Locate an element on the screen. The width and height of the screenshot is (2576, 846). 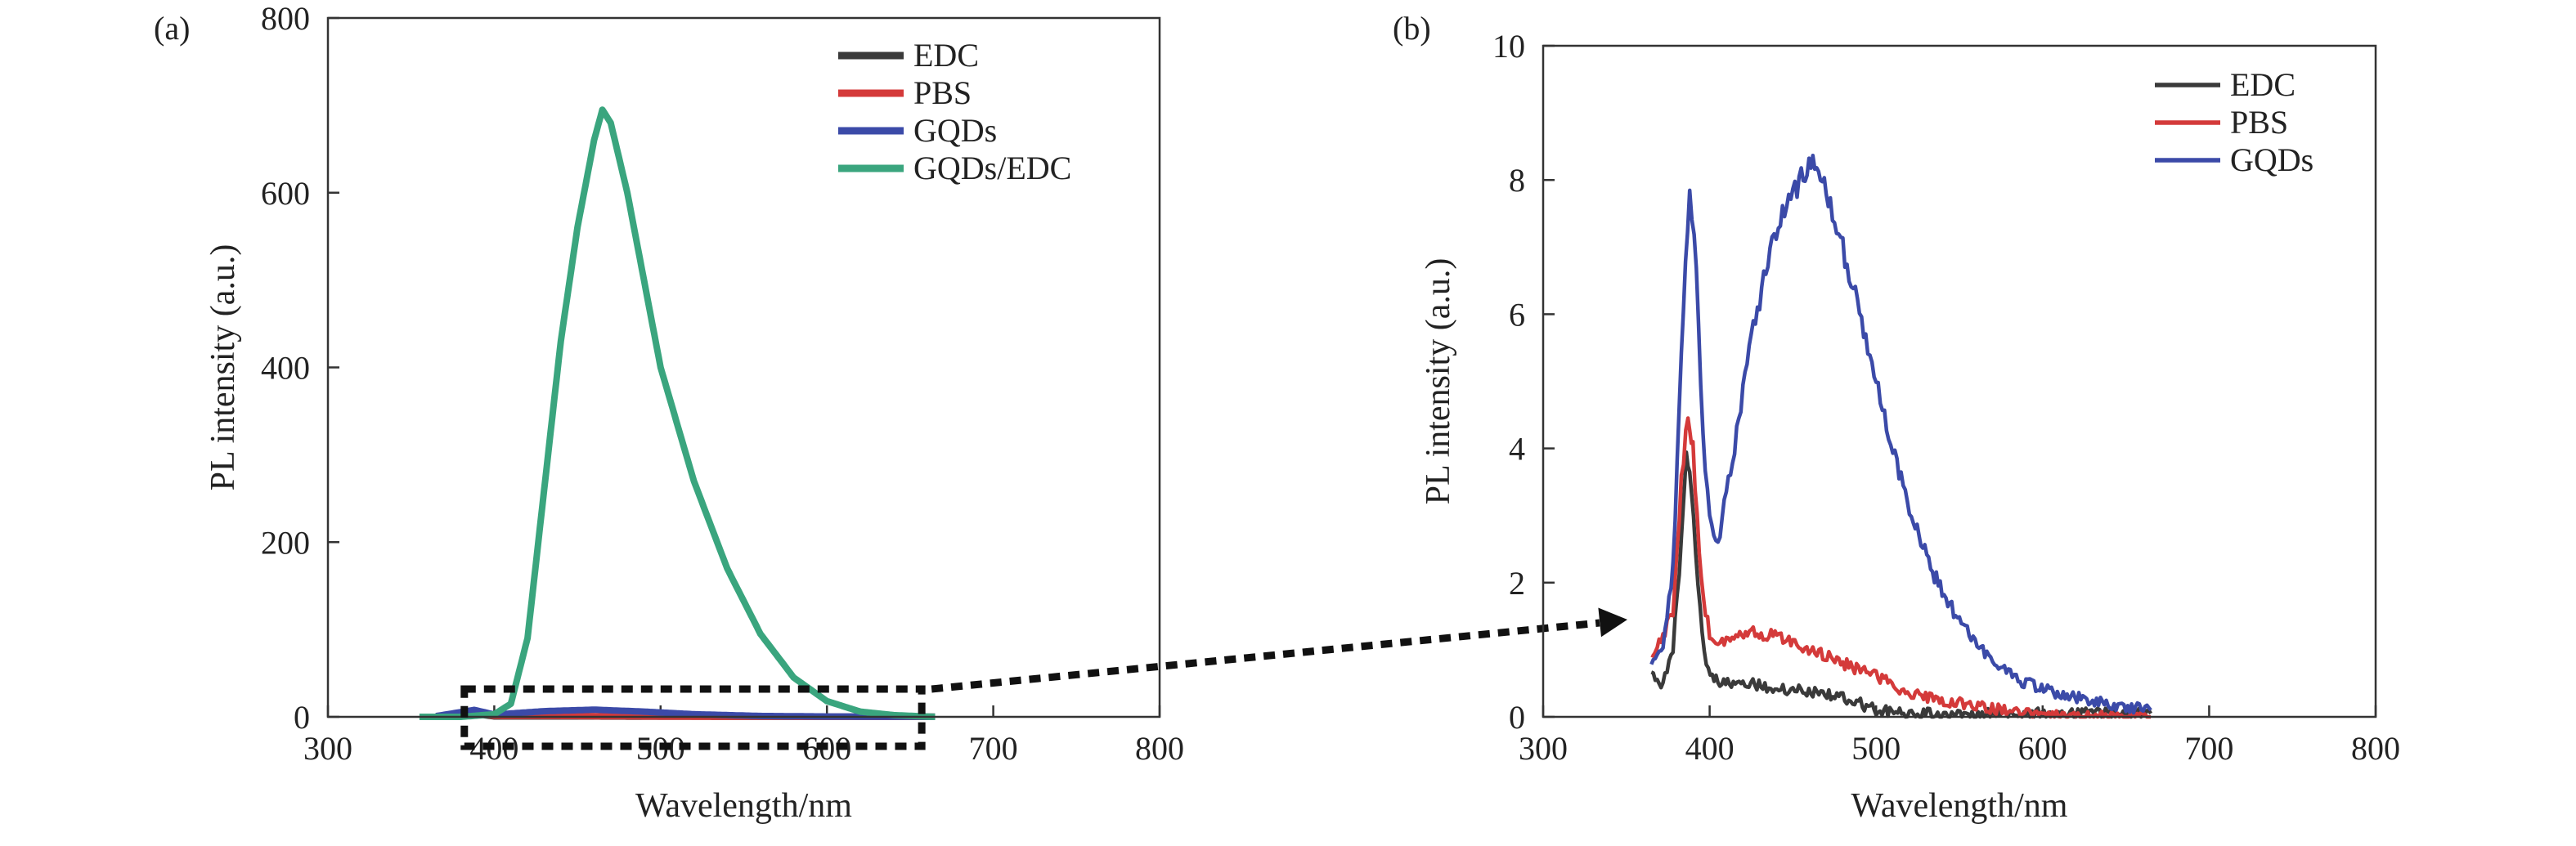
series-line-pbs is located at coordinates (1901, 567).